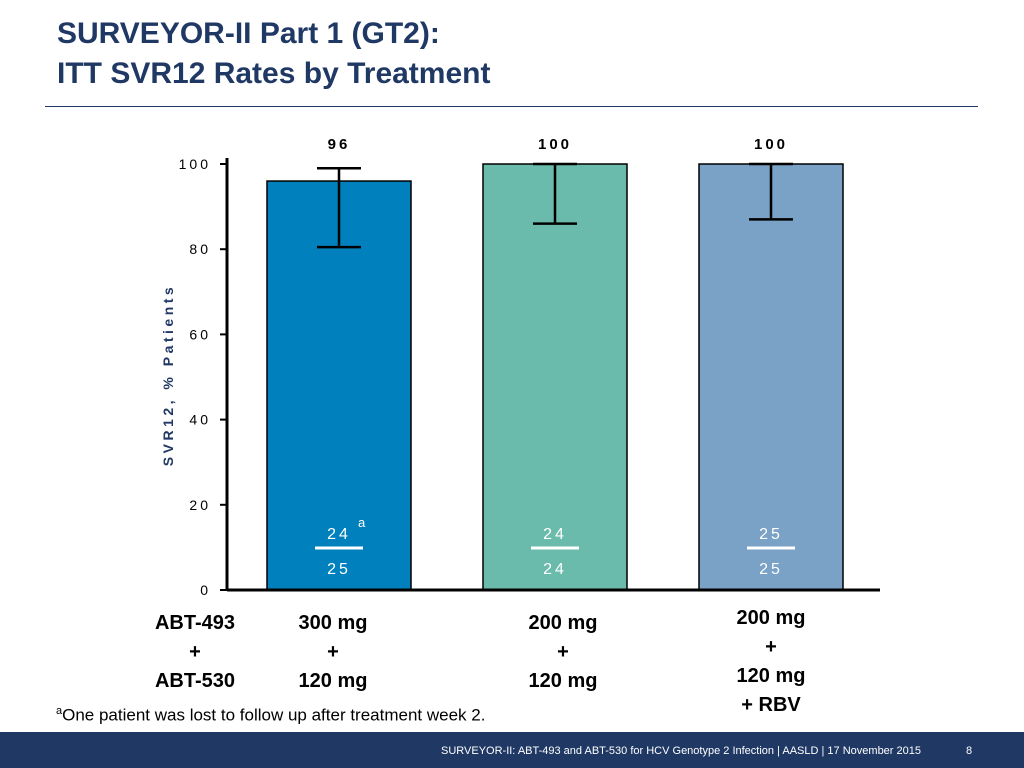  Describe the element at coordinates (200, 420) in the screenshot. I see `y-tick-label-40: 40` at that location.